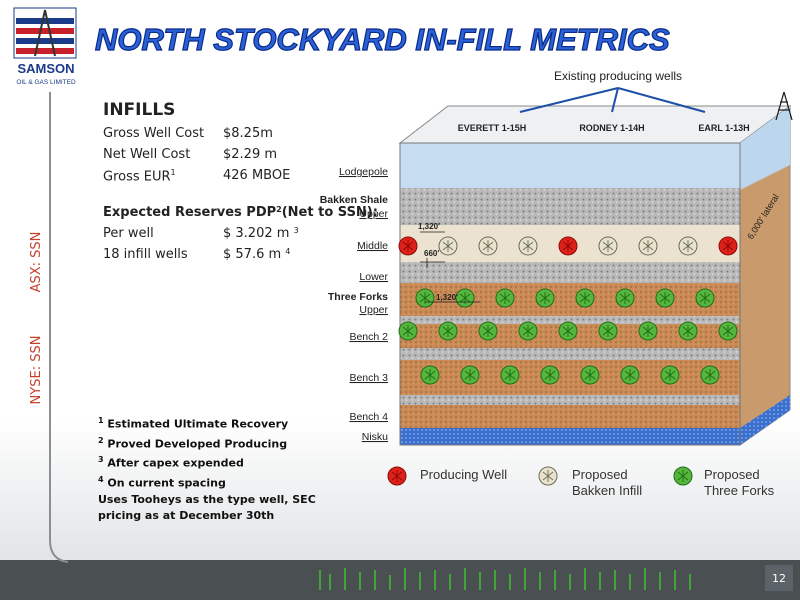  I want to click on row-label: Per well, so click(128, 233).